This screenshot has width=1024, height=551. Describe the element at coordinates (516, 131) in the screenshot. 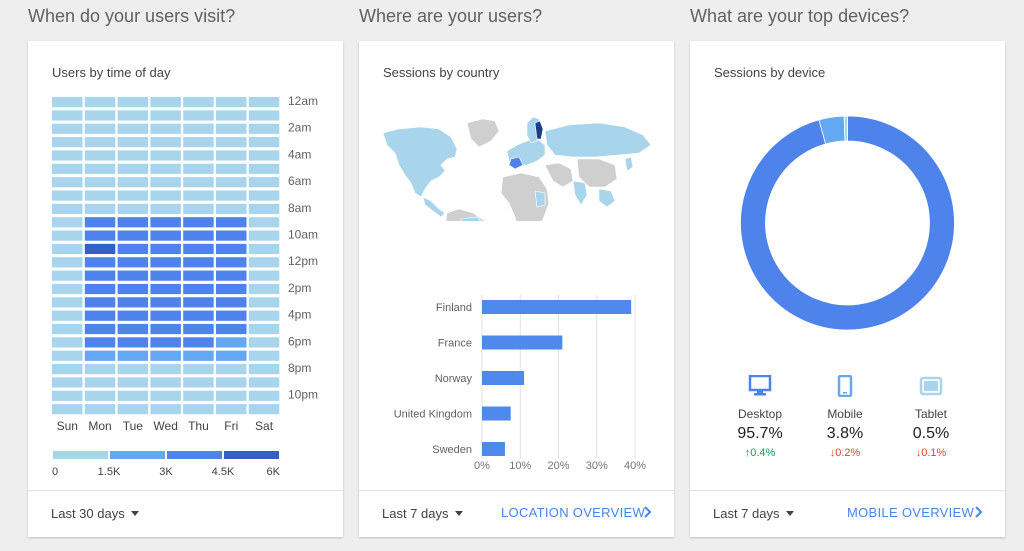

I see `world-map` at that location.